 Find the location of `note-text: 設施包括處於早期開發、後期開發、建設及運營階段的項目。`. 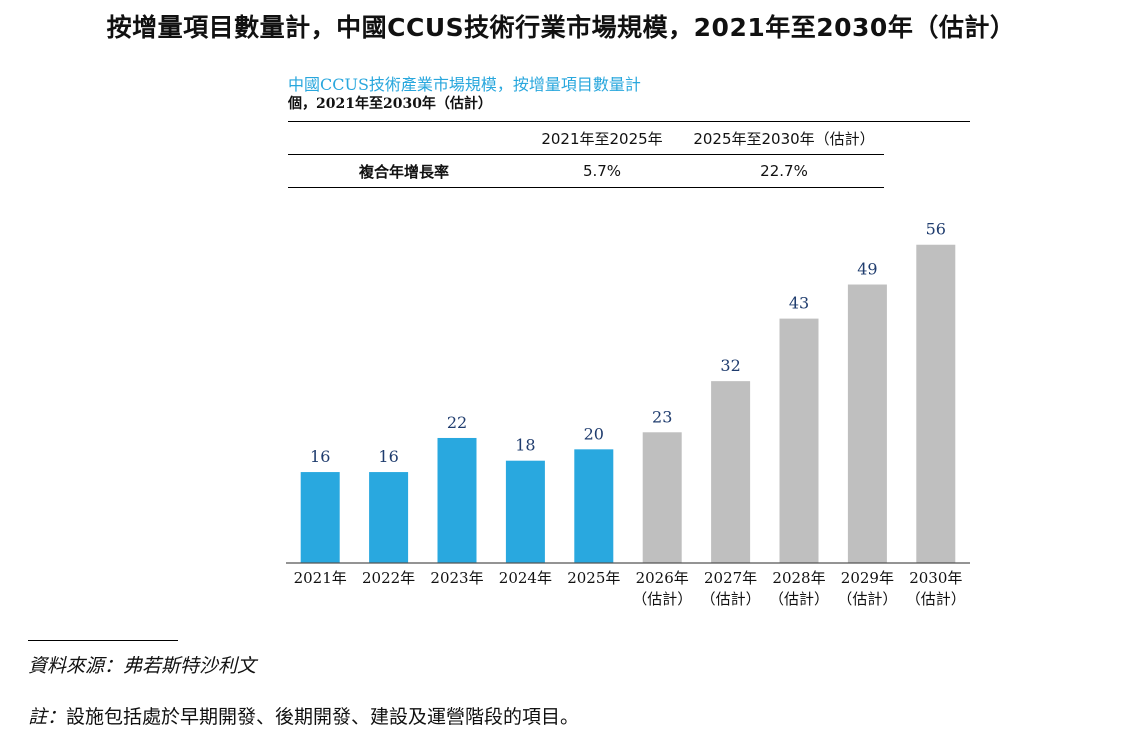

note-text: 設施包括處於早期開發、後期開發、建設及運營階段的項目。 is located at coordinates (323, 717).